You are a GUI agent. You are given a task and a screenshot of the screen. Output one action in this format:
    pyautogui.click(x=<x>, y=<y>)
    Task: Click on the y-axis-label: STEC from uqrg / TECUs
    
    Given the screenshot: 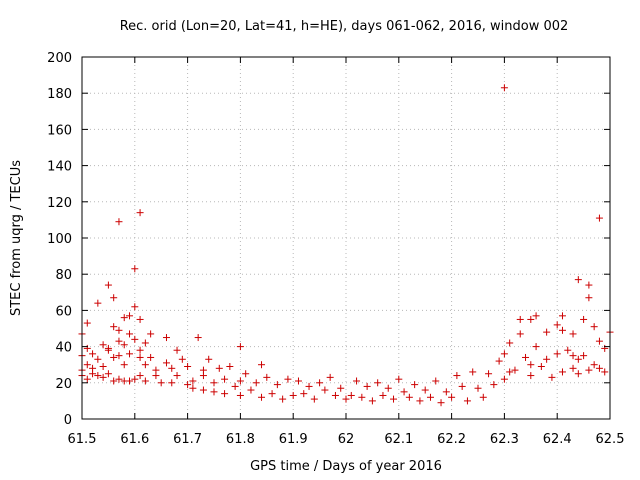 What is the action you would take?
    pyautogui.click(x=16, y=238)
    